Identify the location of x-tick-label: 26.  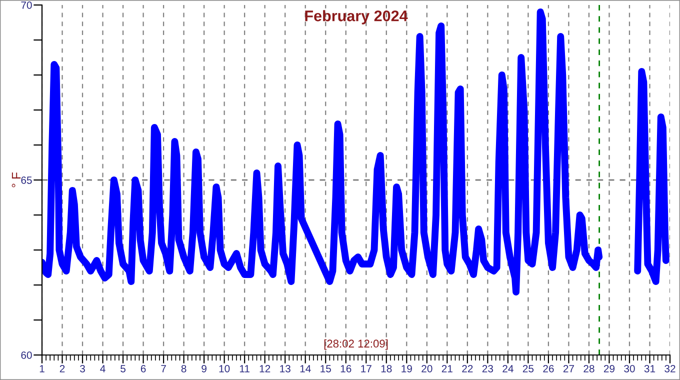
(548, 368).